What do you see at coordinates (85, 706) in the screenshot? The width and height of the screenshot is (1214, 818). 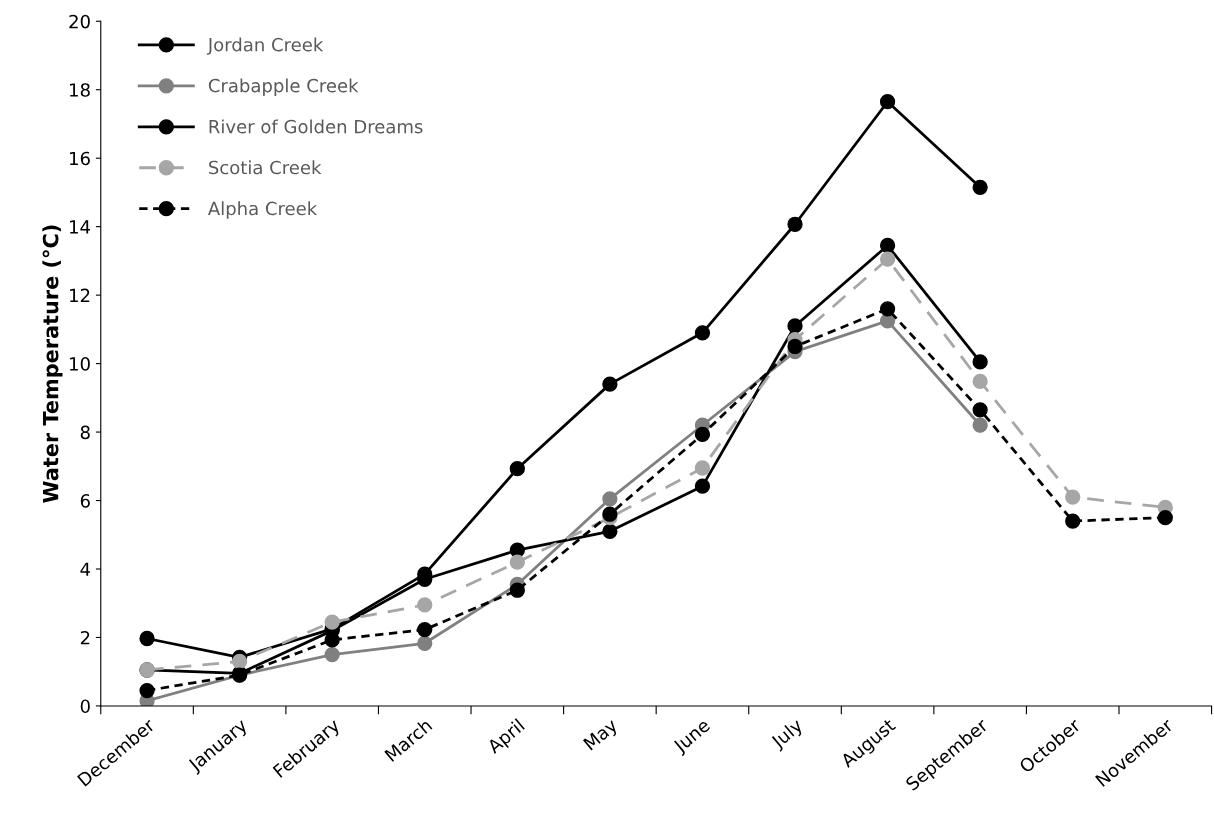 I see `y-tick-label: 0` at bounding box center [85, 706].